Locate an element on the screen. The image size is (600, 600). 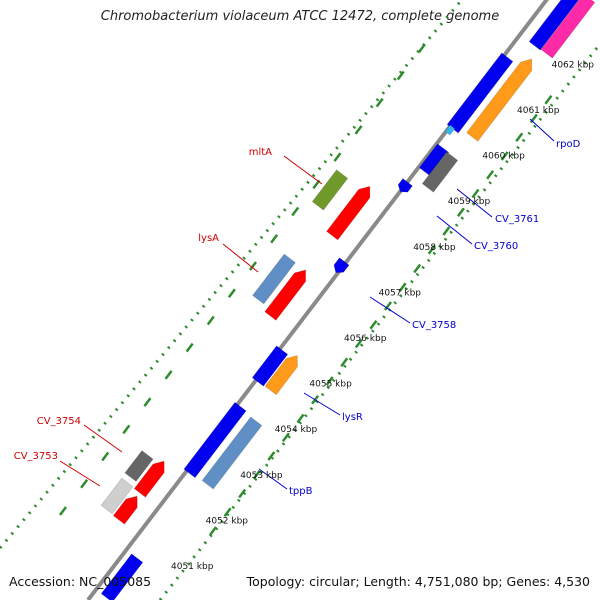
tick-label: 4051 kbp is located at coordinates (192, 567).